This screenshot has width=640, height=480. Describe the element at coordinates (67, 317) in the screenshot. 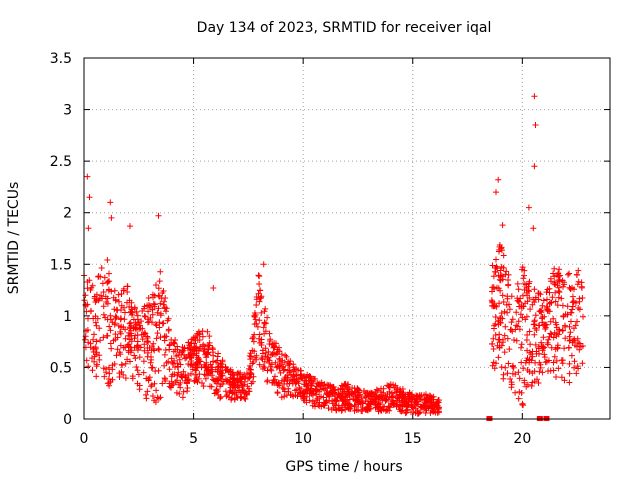

I see `y-tick-label: 1` at that location.